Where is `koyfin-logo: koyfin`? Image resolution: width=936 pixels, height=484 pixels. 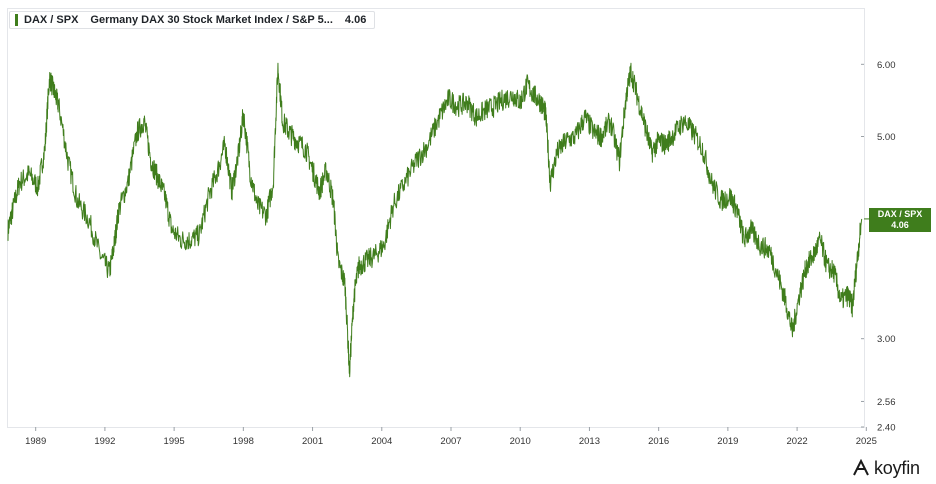
koyfin-logo: koyfin is located at coordinates (886, 468).